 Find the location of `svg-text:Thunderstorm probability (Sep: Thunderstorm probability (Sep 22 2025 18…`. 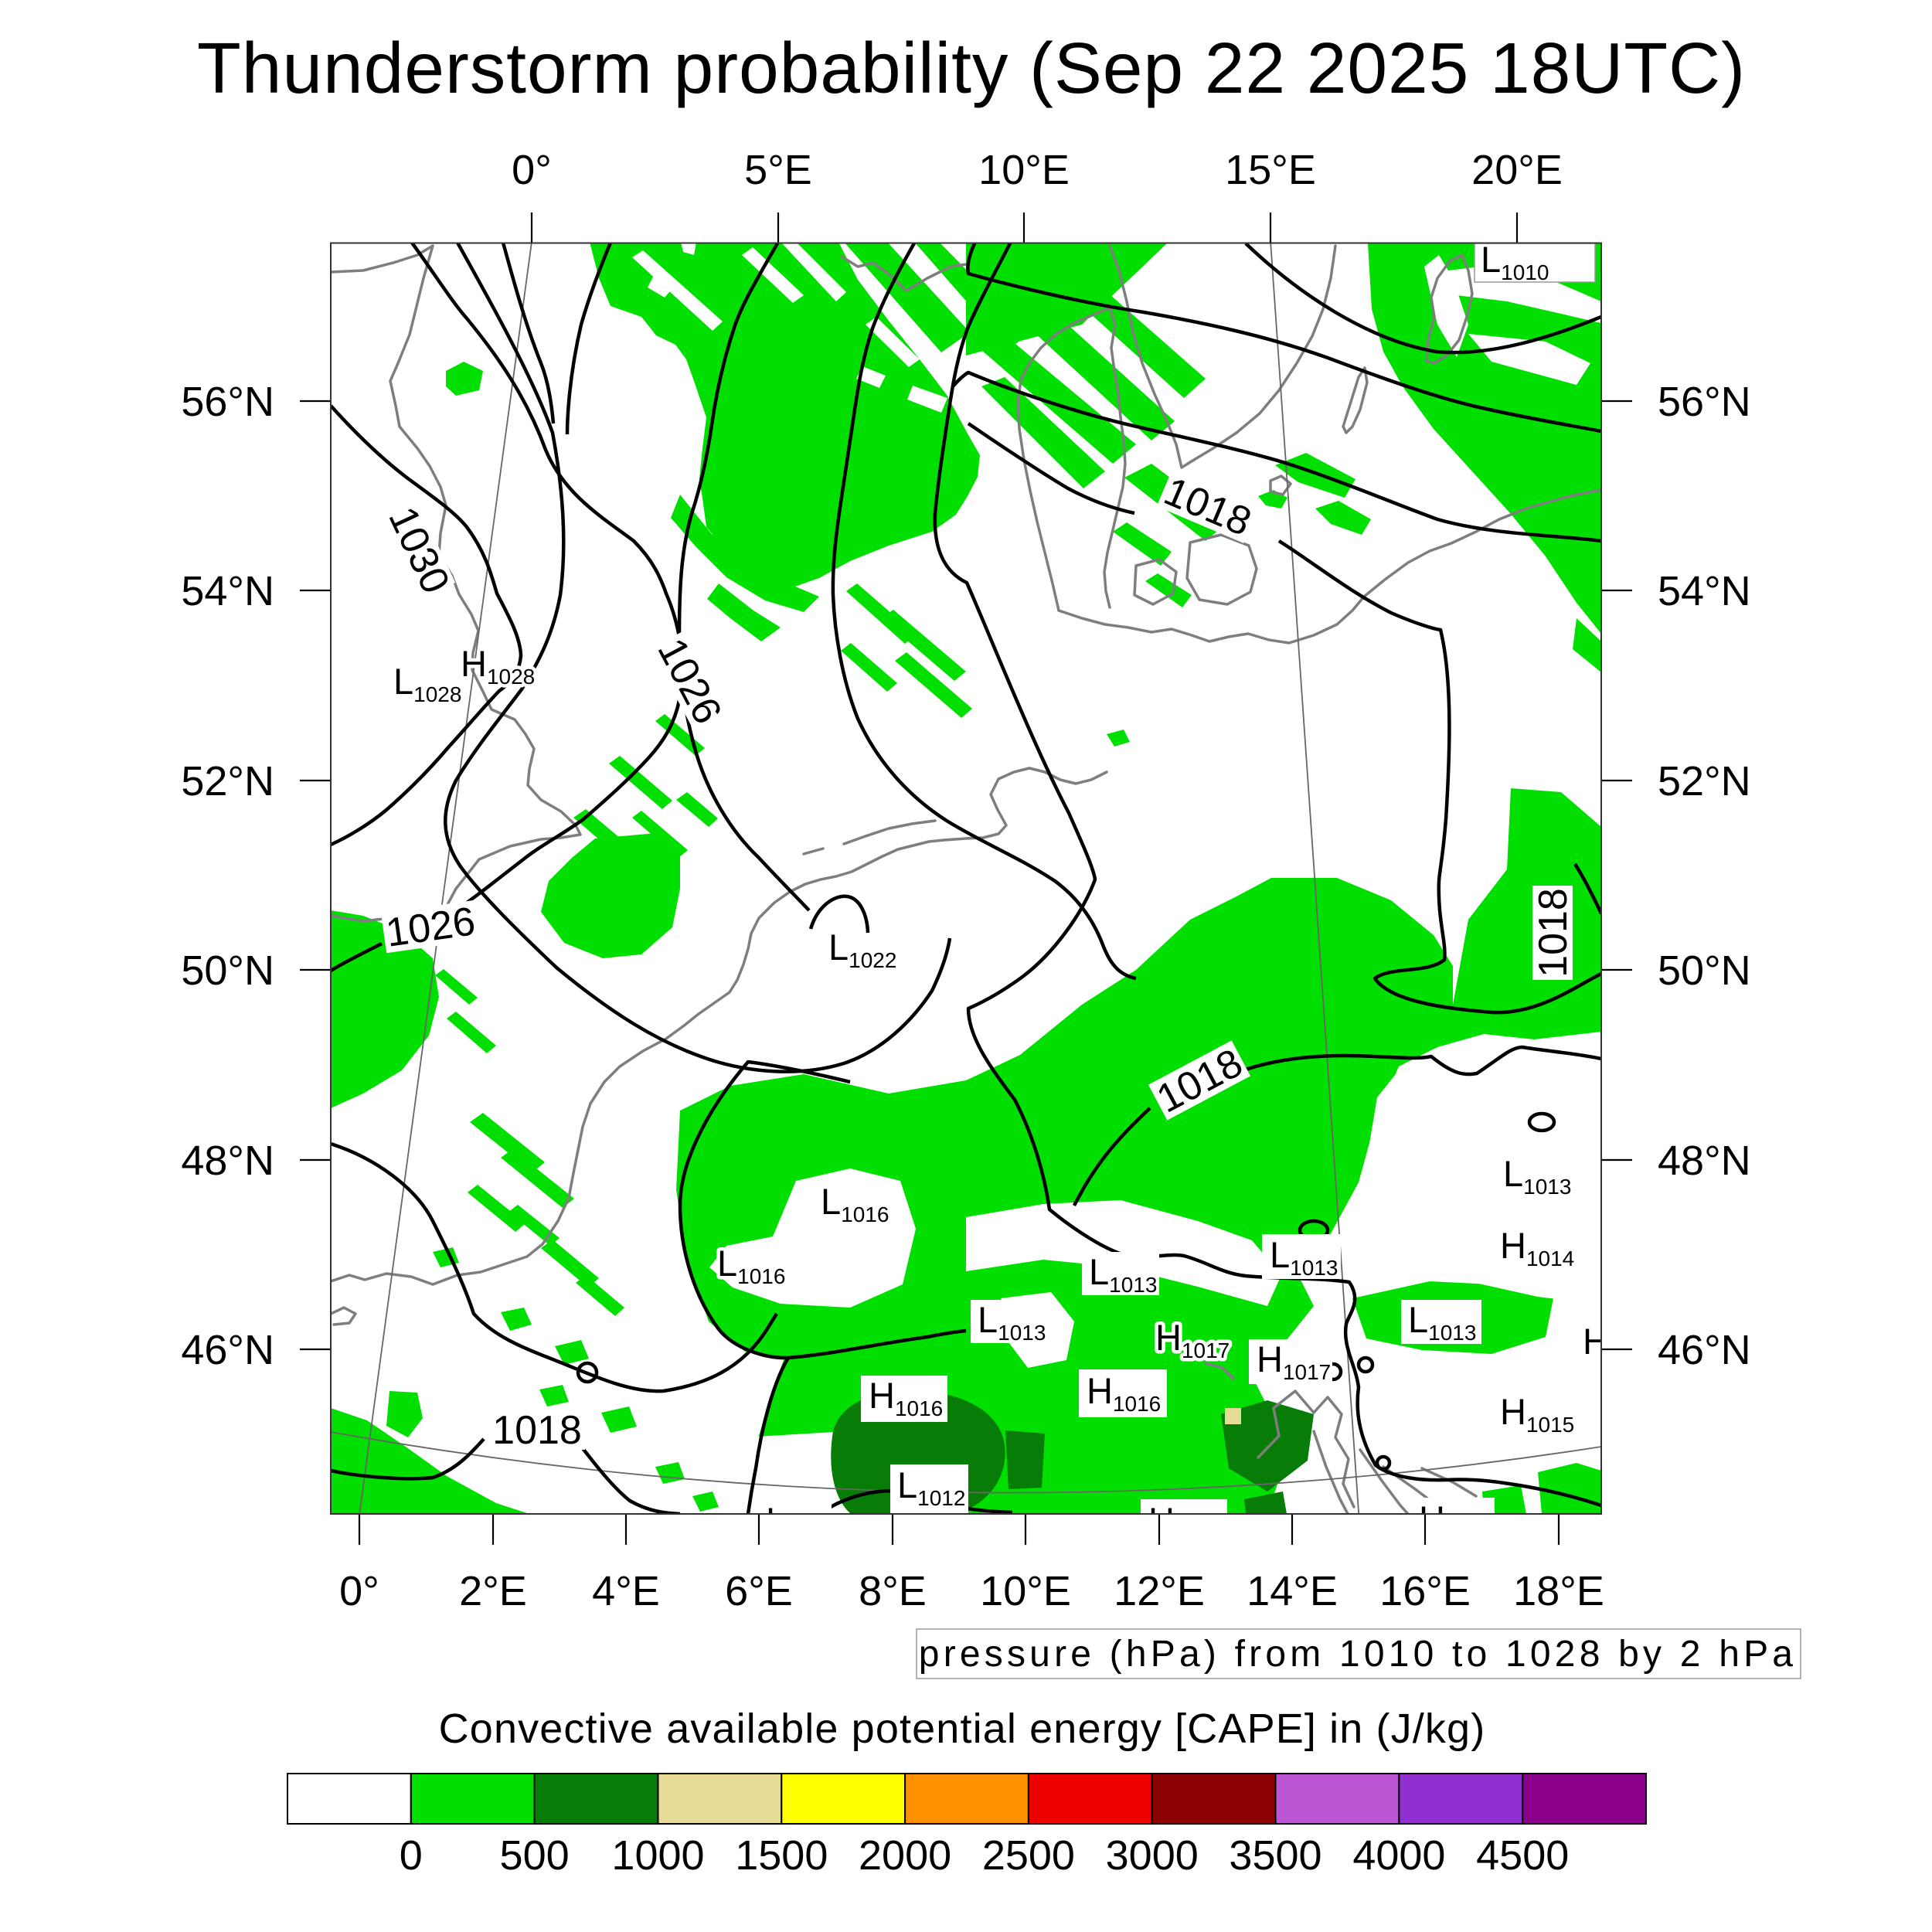

svg-text:Thunderstorm probability (Sep: Thunderstorm probability (Sep 22 2025 18… is located at coordinates (971, 68).